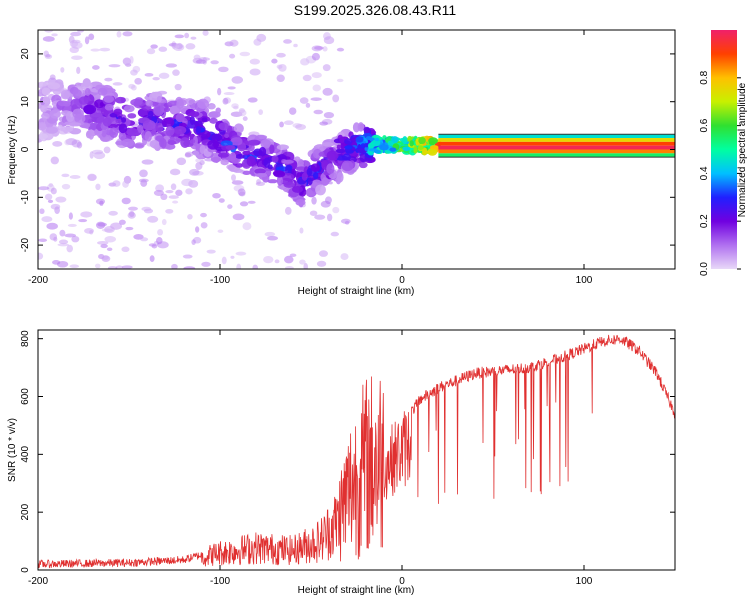 Image resolution: width=750 pixels, height=600 pixels. Describe the element at coordinates (12, 450) in the screenshot. I see `snr-y-axis-label: SNR (10 * v/v)` at that location.